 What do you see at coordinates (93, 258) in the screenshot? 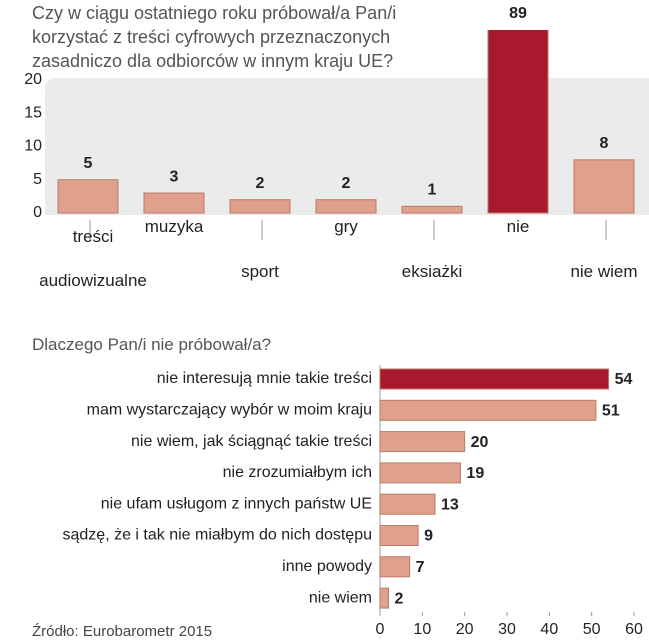
I see `x-tick-label: treści audiowizualne` at bounding box center [93, 258].